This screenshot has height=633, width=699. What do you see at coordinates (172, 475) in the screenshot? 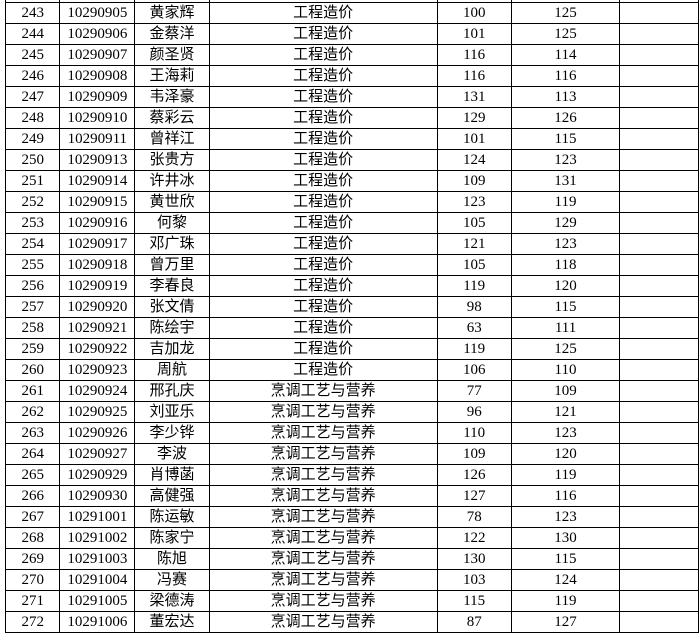
I see `student-name-cell: 肖博菡` at bounding box center [172, 475].